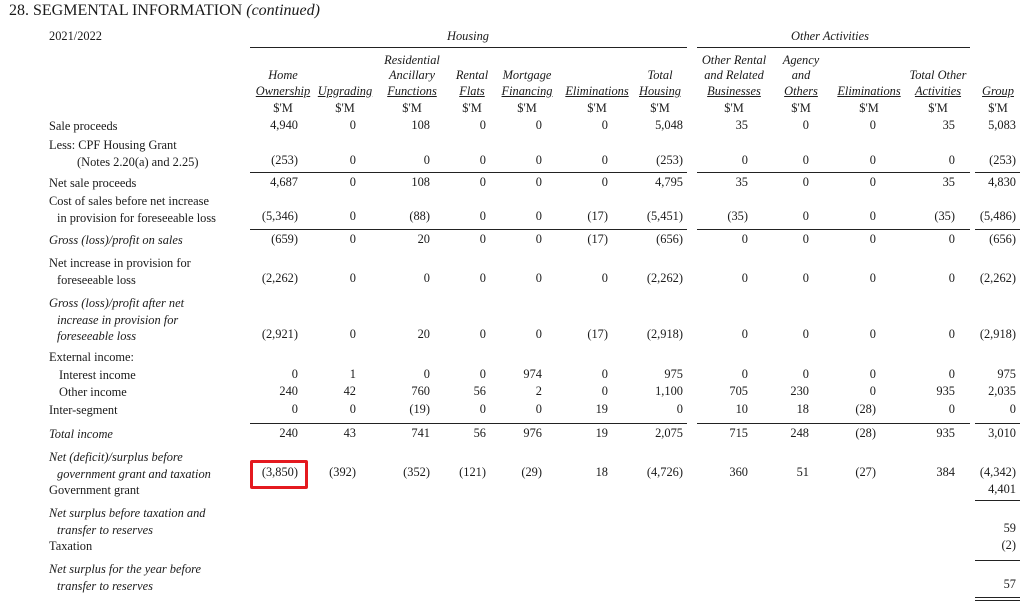 Image resolution: width=1036 pixels, height=613 pixels. I want to click on row-label: Government grant, so click(94, 490).